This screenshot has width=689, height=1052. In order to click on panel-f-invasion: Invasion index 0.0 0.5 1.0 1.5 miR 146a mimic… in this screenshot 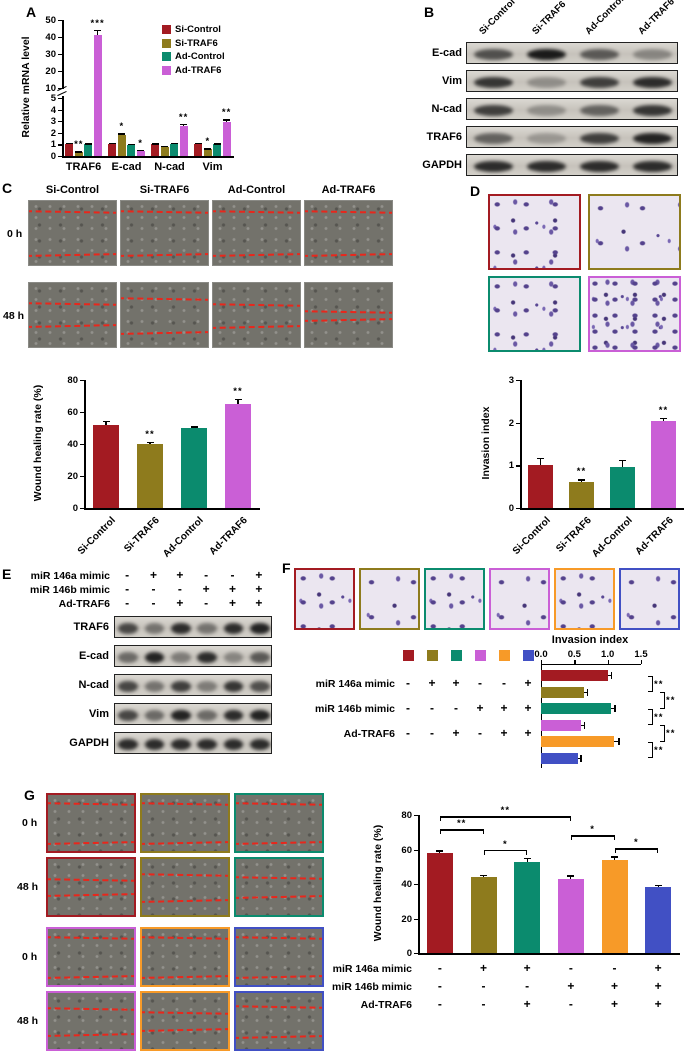, I will do `click(484, 676)`.